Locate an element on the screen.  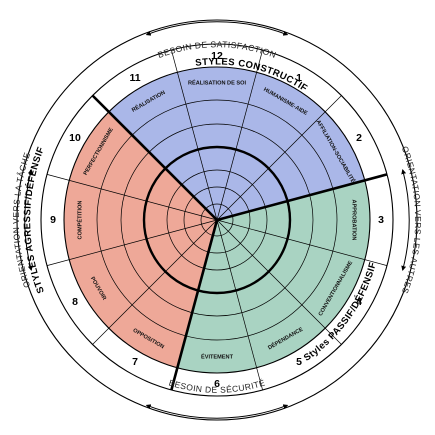
midpoint-ring is located at coordinates (217, 220).